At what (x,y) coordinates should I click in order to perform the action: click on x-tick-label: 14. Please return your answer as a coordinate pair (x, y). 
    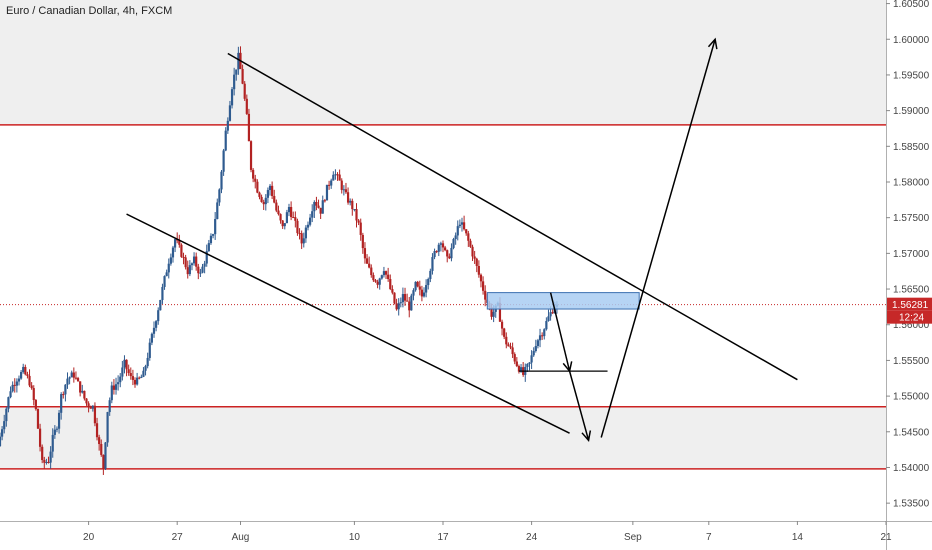
    Looking at the image, I should click on (798, 537).